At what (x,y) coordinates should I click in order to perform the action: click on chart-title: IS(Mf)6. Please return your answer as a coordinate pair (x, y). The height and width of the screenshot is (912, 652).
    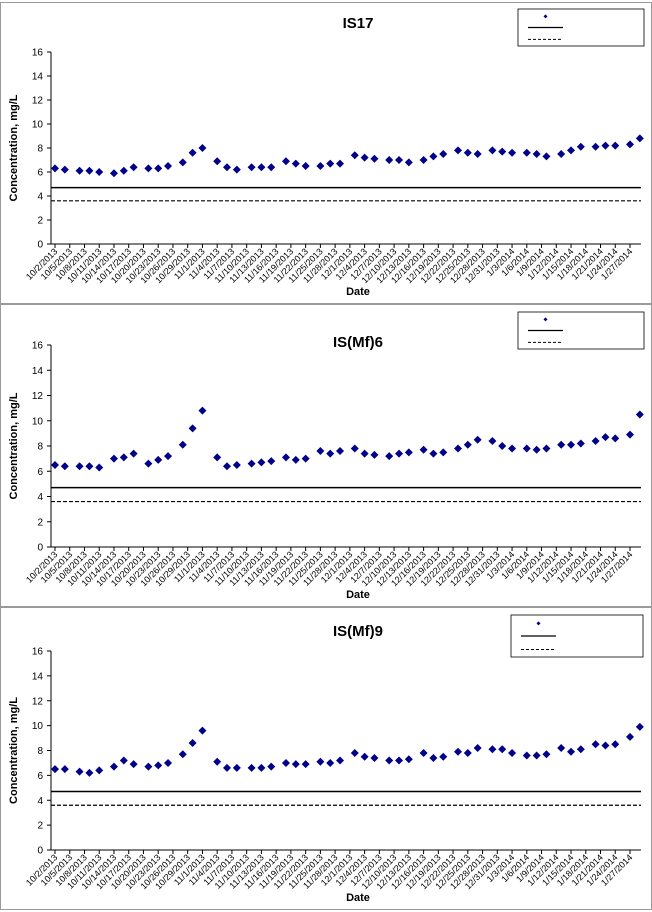
    Looking at the image, I should click on (358, 342).